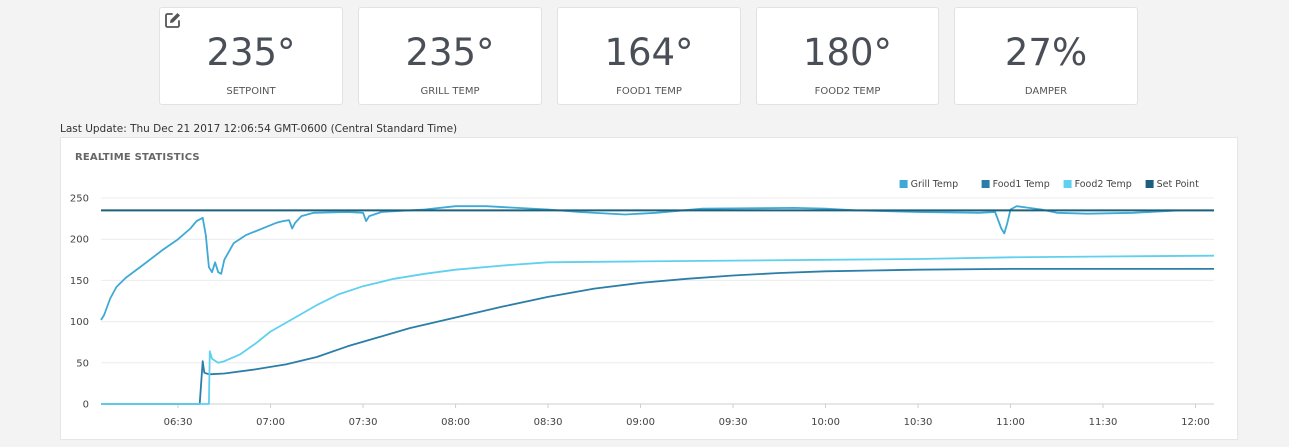 The image size is (1289, 447). What do you see at coordinates (1103, 184) in the screenshot?
I see `legend-label-food2-temp: Food2 Temp` at bounding box center [1103, 184].